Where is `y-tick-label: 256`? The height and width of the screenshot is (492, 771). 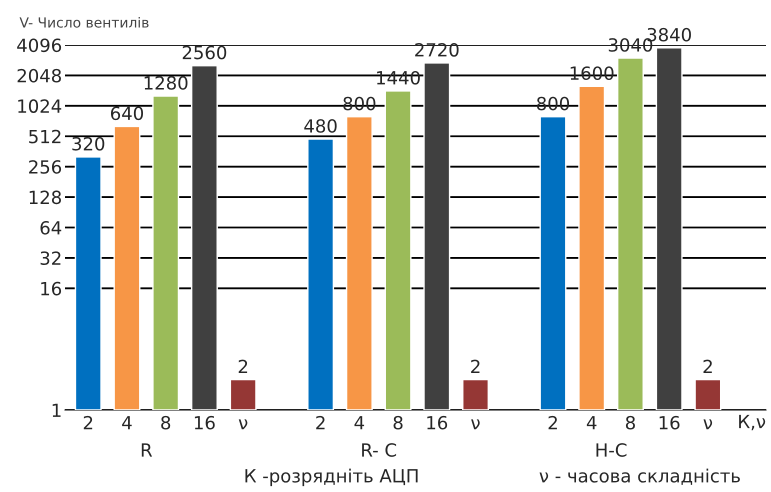 y-tick-label: 256 is located at coordinates (45, 167).